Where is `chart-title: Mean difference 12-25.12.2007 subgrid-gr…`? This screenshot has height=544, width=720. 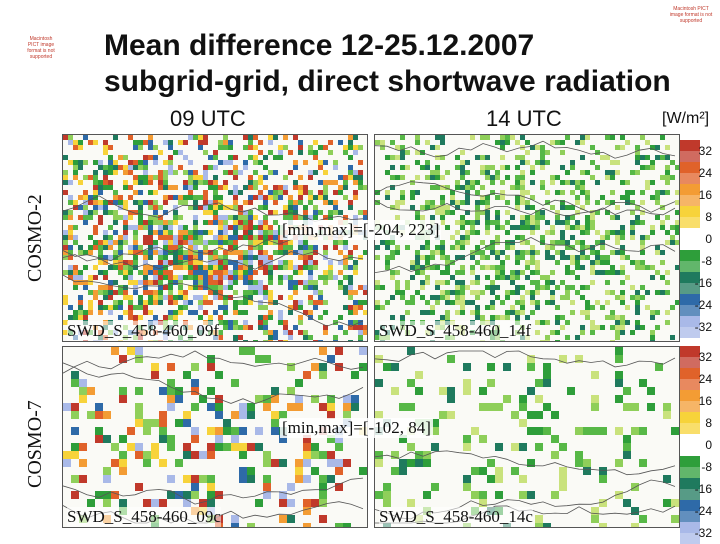
chart-title: Mean difference 12-25.12.2007 subgrid-gr… is located at coordinates (409, 64).